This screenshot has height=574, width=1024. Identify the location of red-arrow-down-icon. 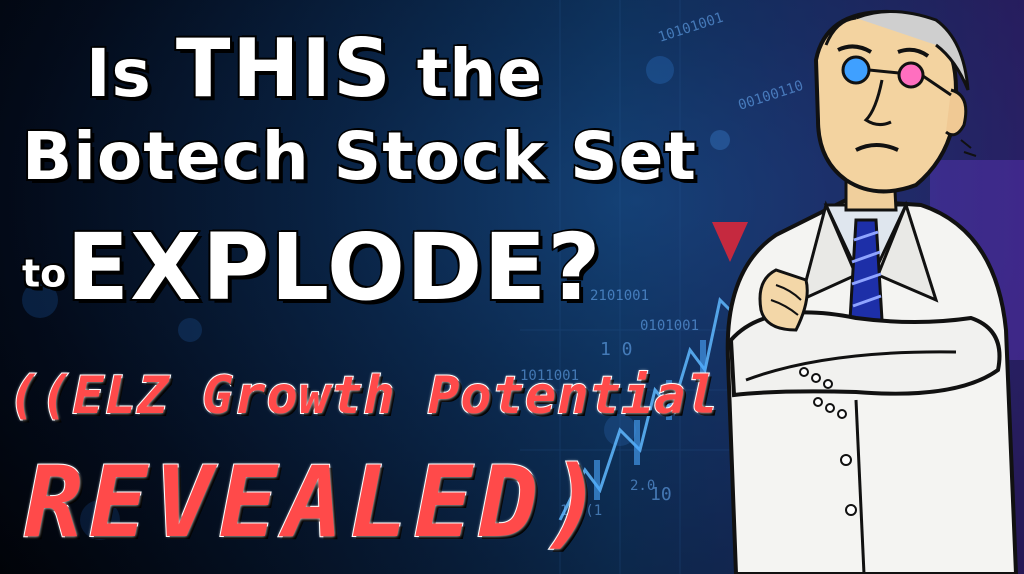
(730, 242).